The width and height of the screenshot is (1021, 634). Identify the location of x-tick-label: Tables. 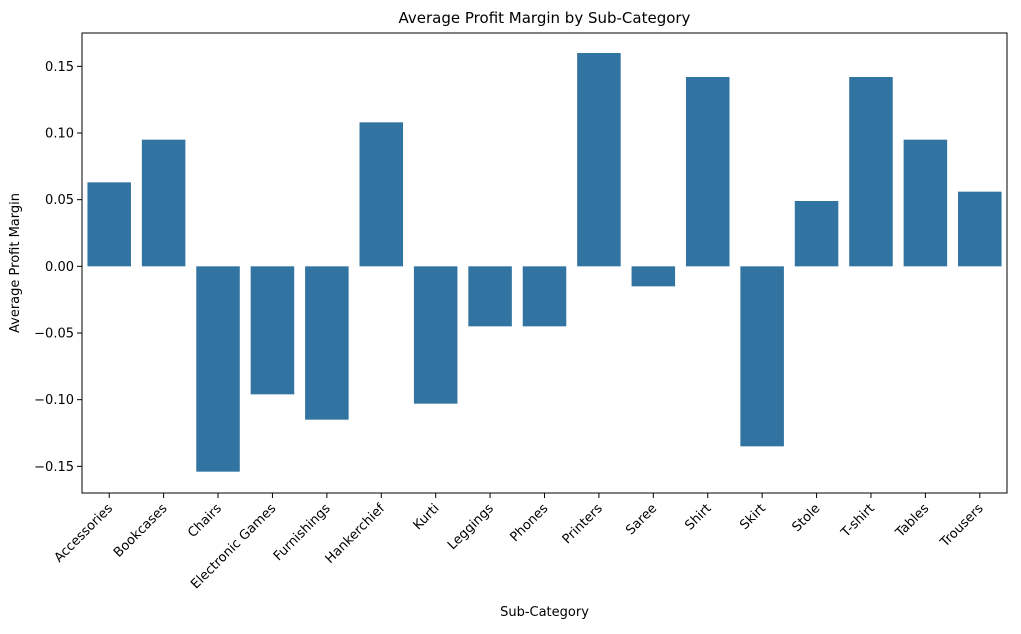
(912, 521).